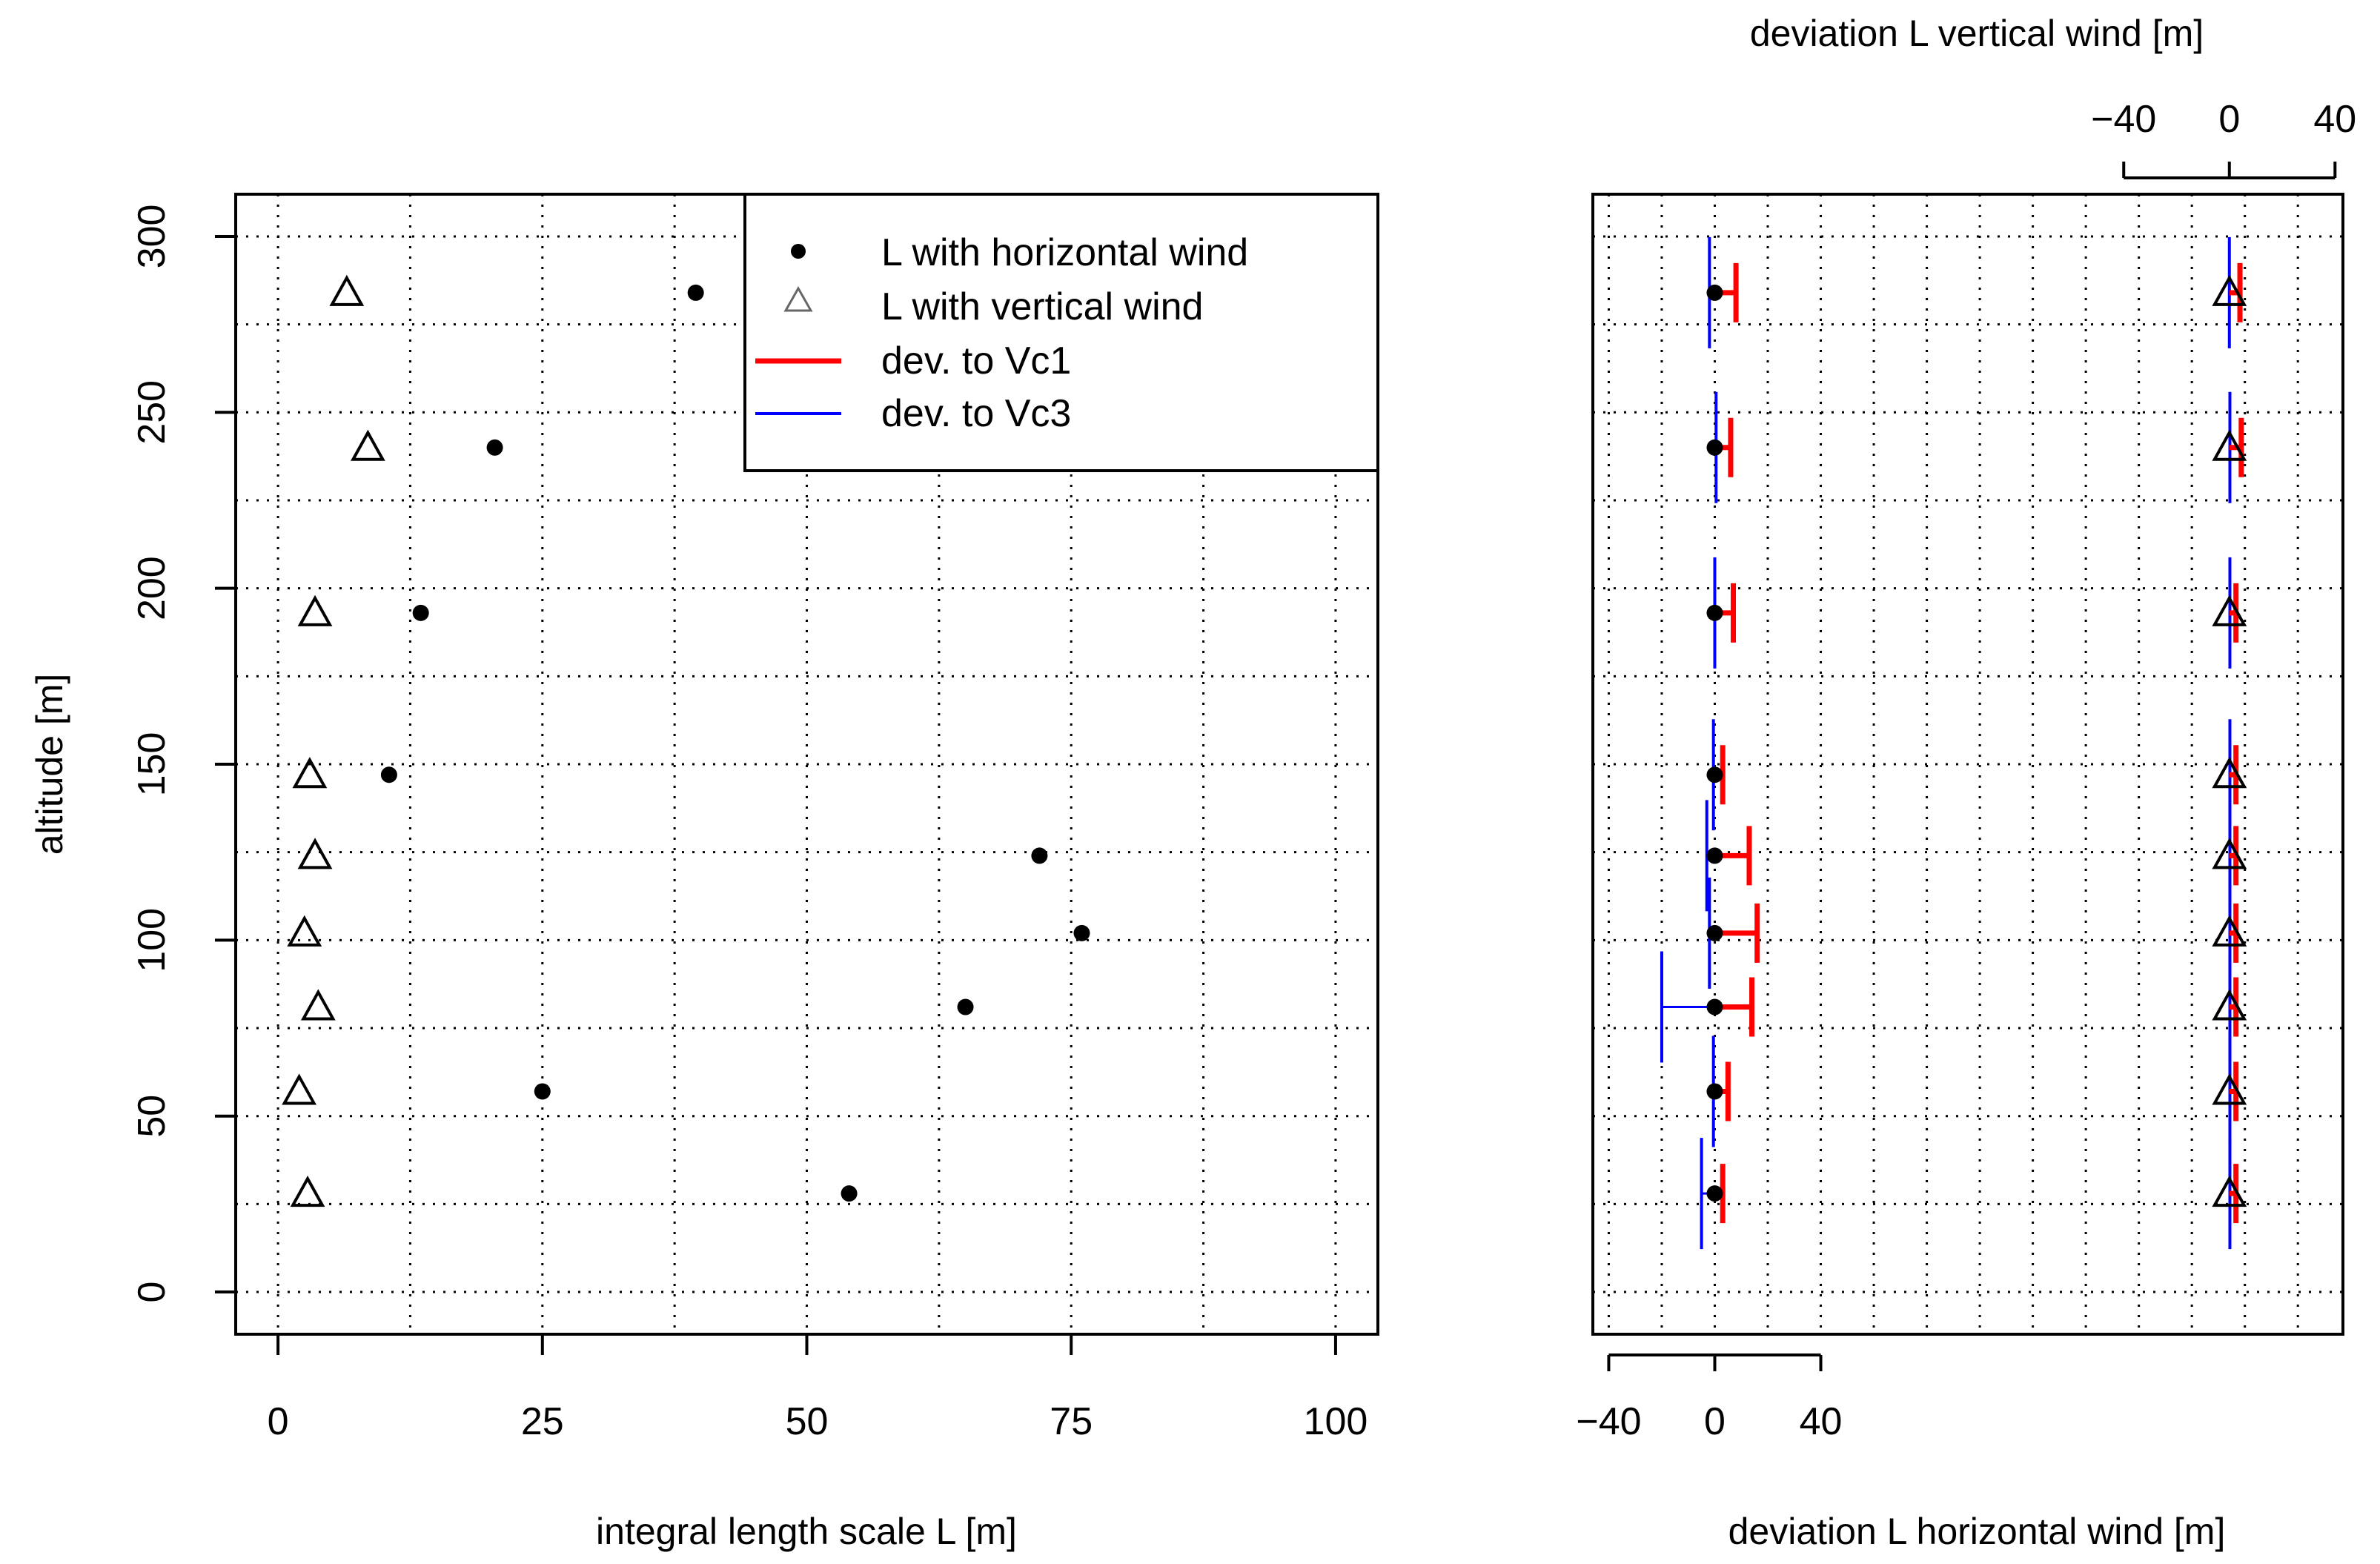  What do you see at coordinates (2124, 119) in the screenshot?
I see `x-tick-label-right-top: −40` at bounding box center [2124, 119].